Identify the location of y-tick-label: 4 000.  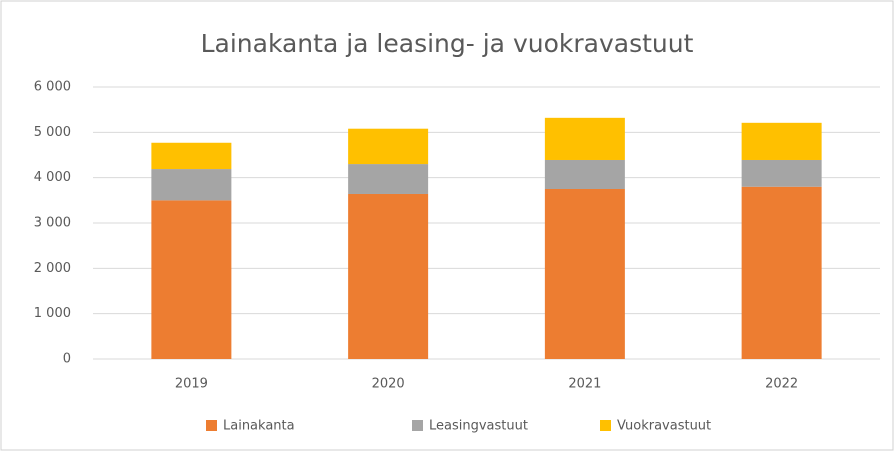
(52, 177).